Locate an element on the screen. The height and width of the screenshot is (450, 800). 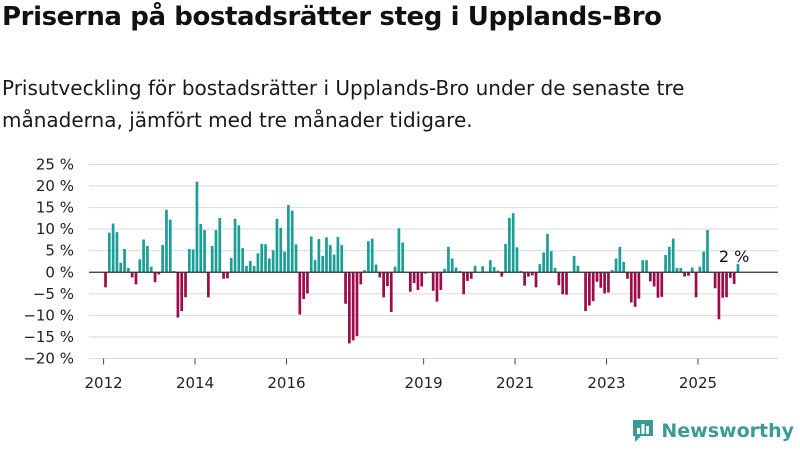
x-tick-label: 2021 is located at coordinates (515, 383).